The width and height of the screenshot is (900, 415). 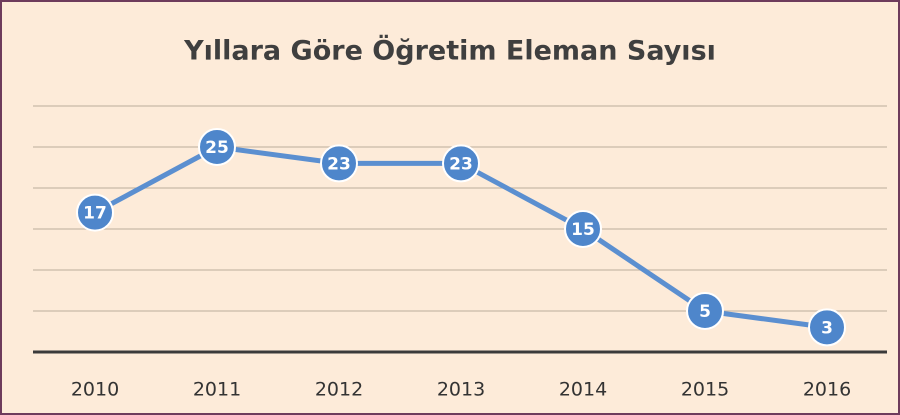 I want to click on data-label: 5, so click(x=705, y=312).